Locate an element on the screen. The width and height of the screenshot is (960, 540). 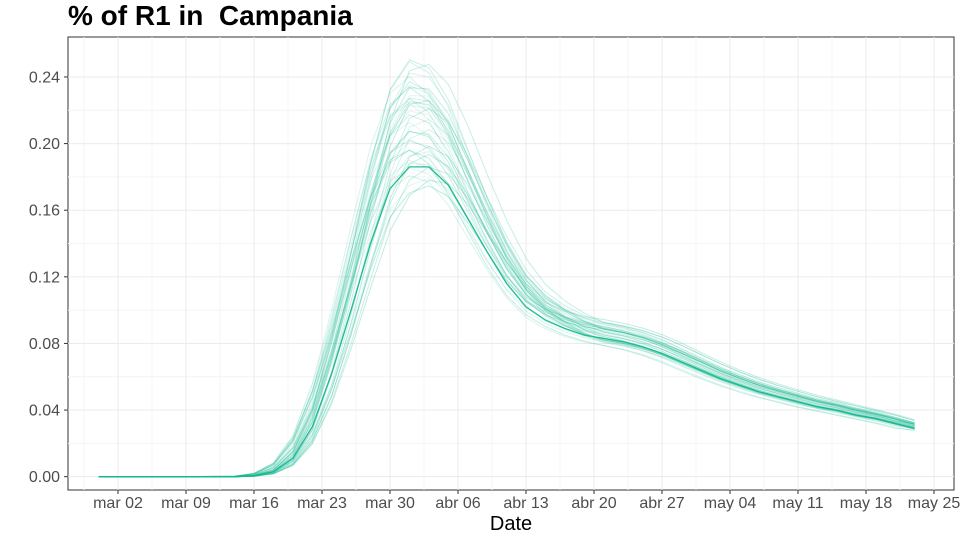
y-tick-label: 0.12 is located at coordinates (44, 277).